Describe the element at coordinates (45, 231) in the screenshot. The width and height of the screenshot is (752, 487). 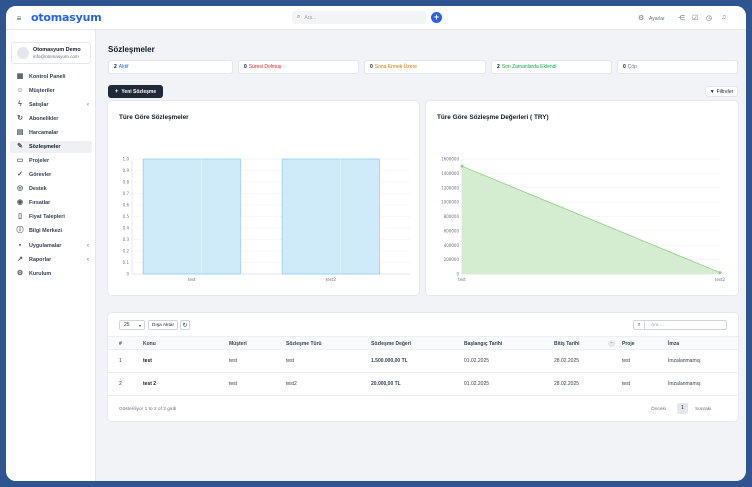
I see `sidebar-item-label: Bilgi Merkezi` at that location.